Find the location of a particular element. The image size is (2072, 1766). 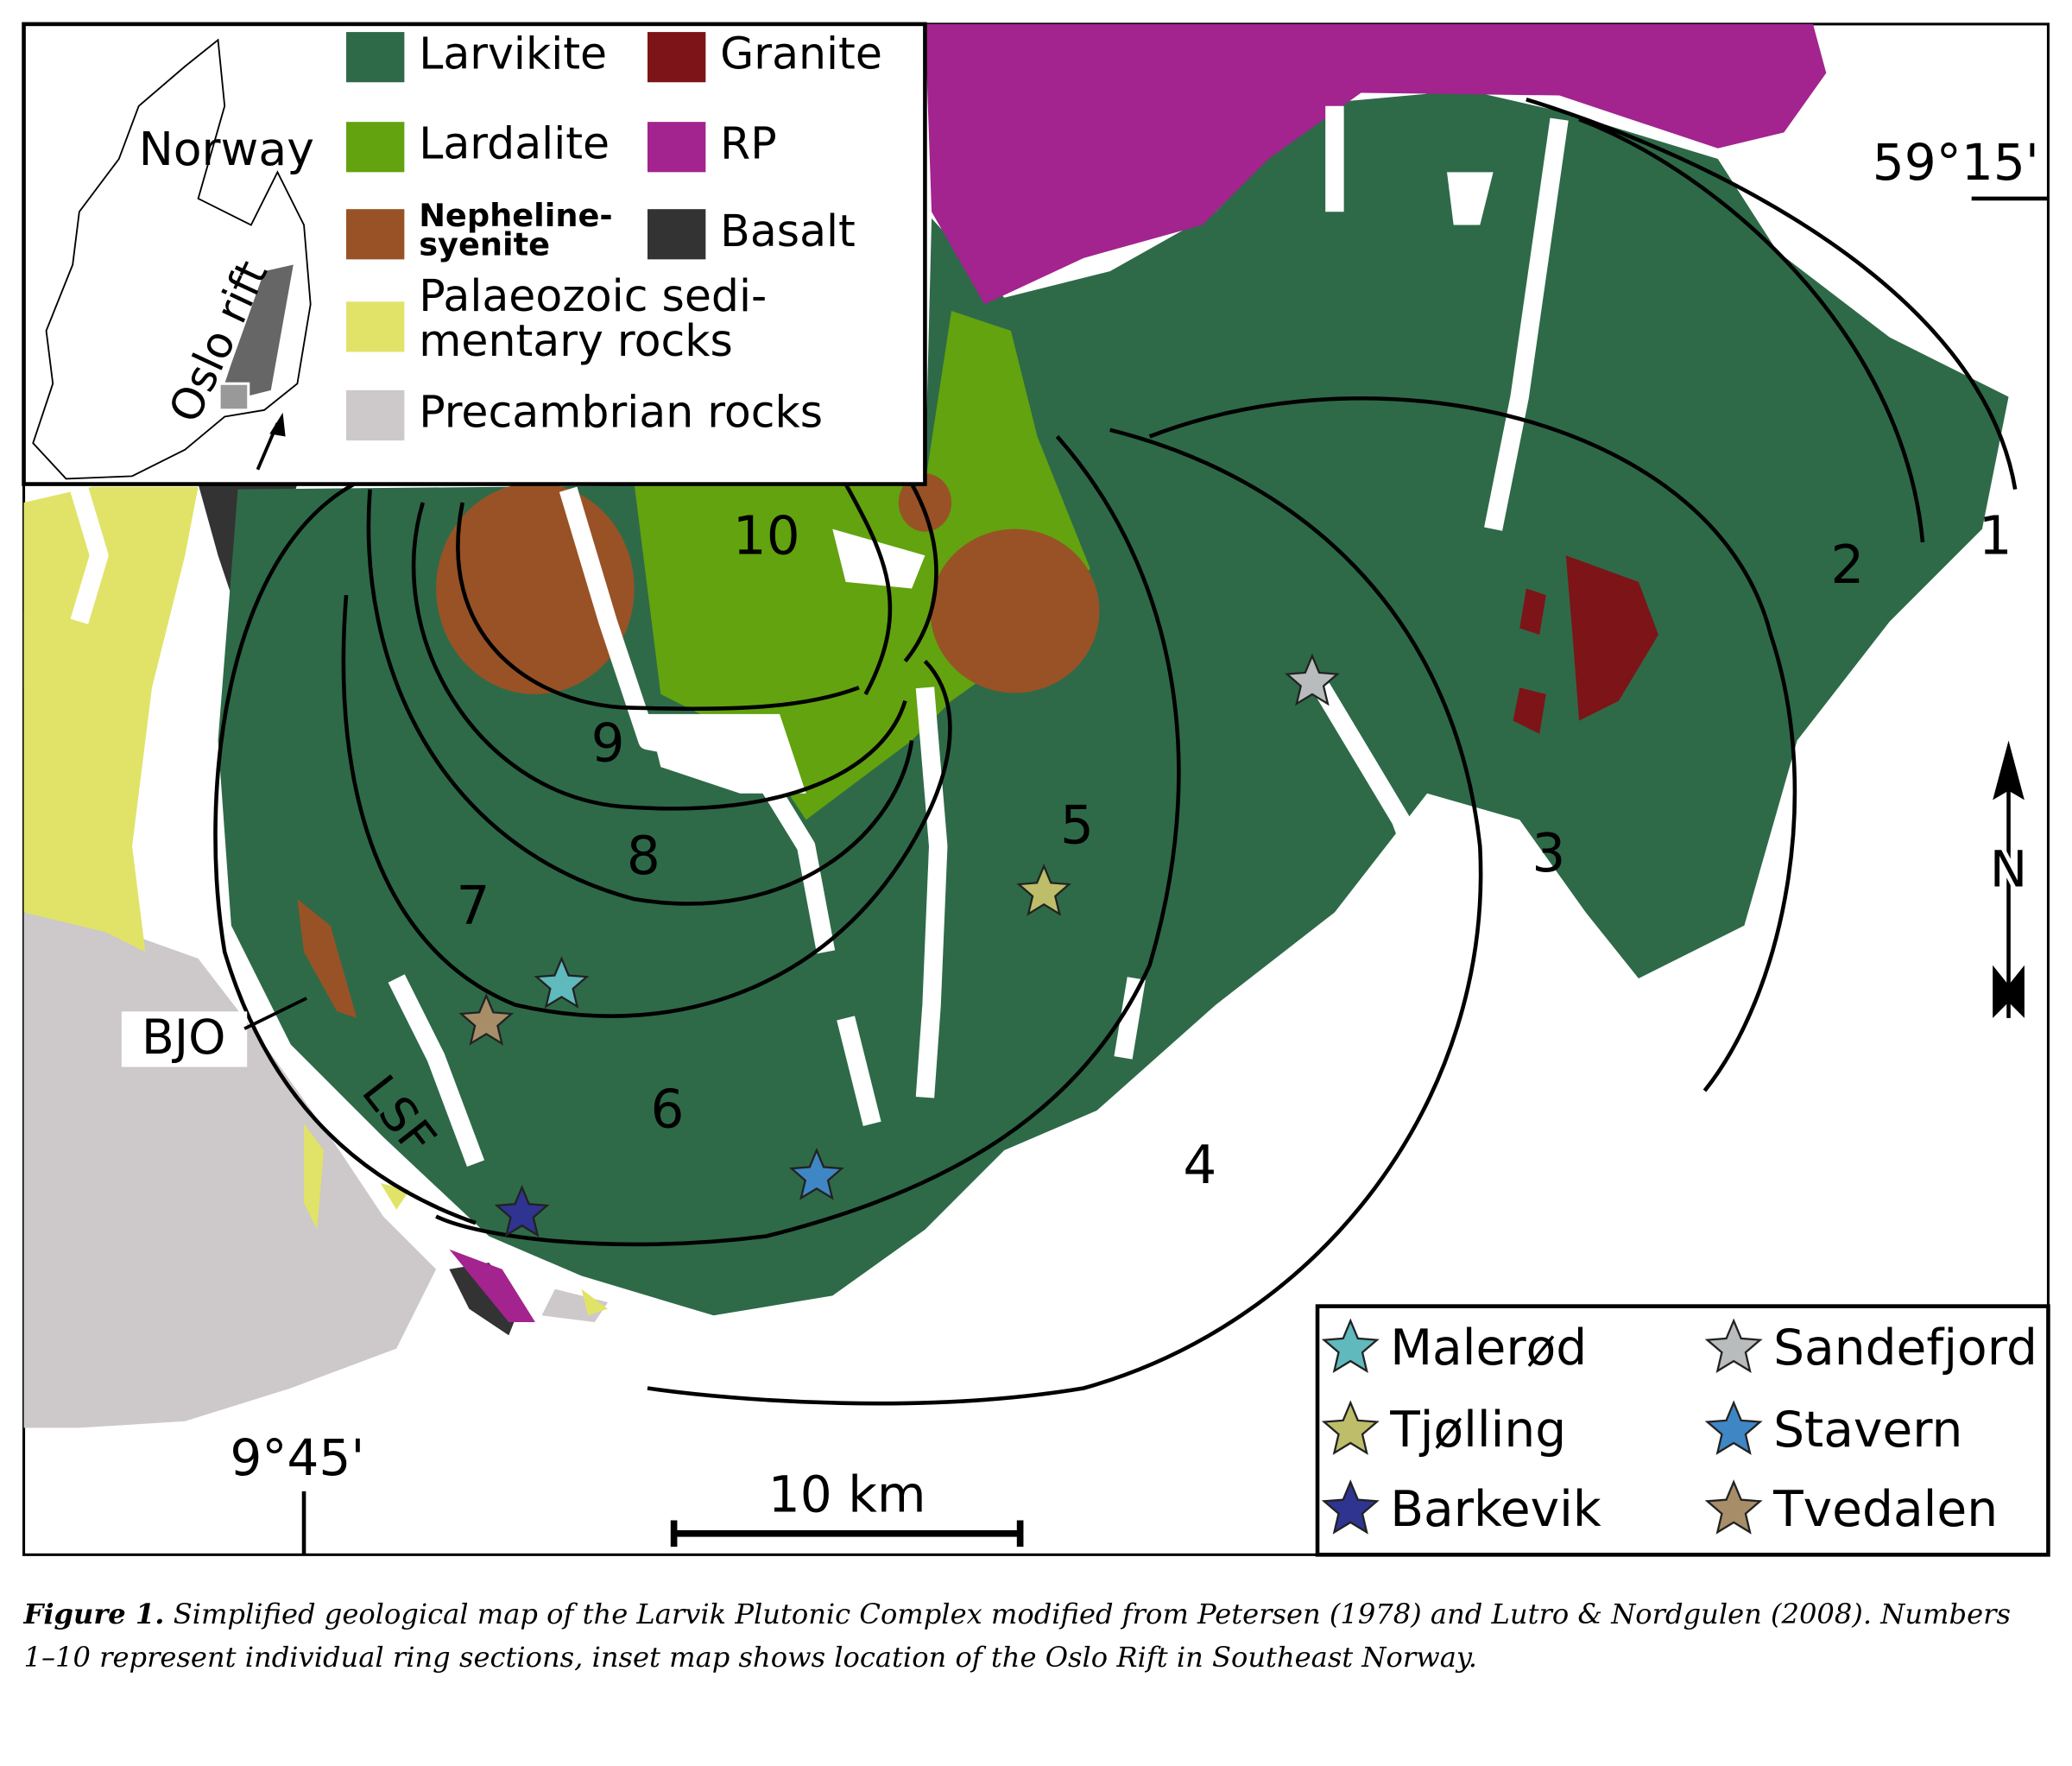

locality-label: Malerød is located at coordinates (1488, 1349).